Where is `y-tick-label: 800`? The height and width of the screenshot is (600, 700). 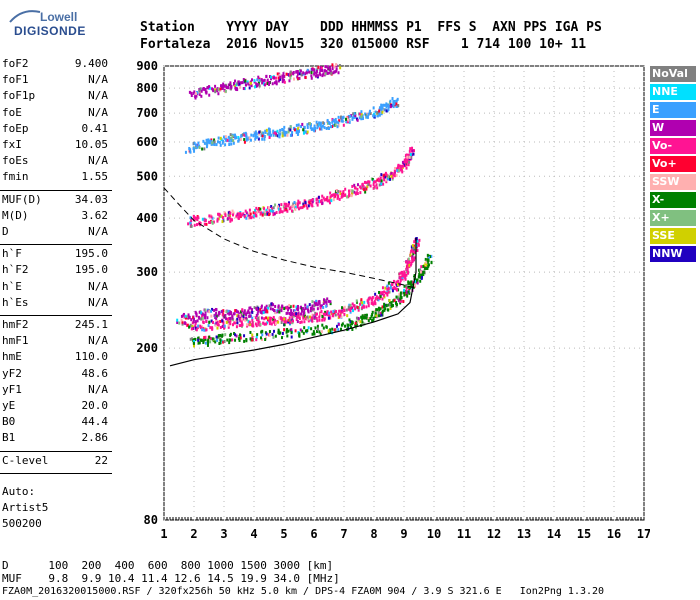
y-tick-label: 800 is located at coordinates (147, 88).